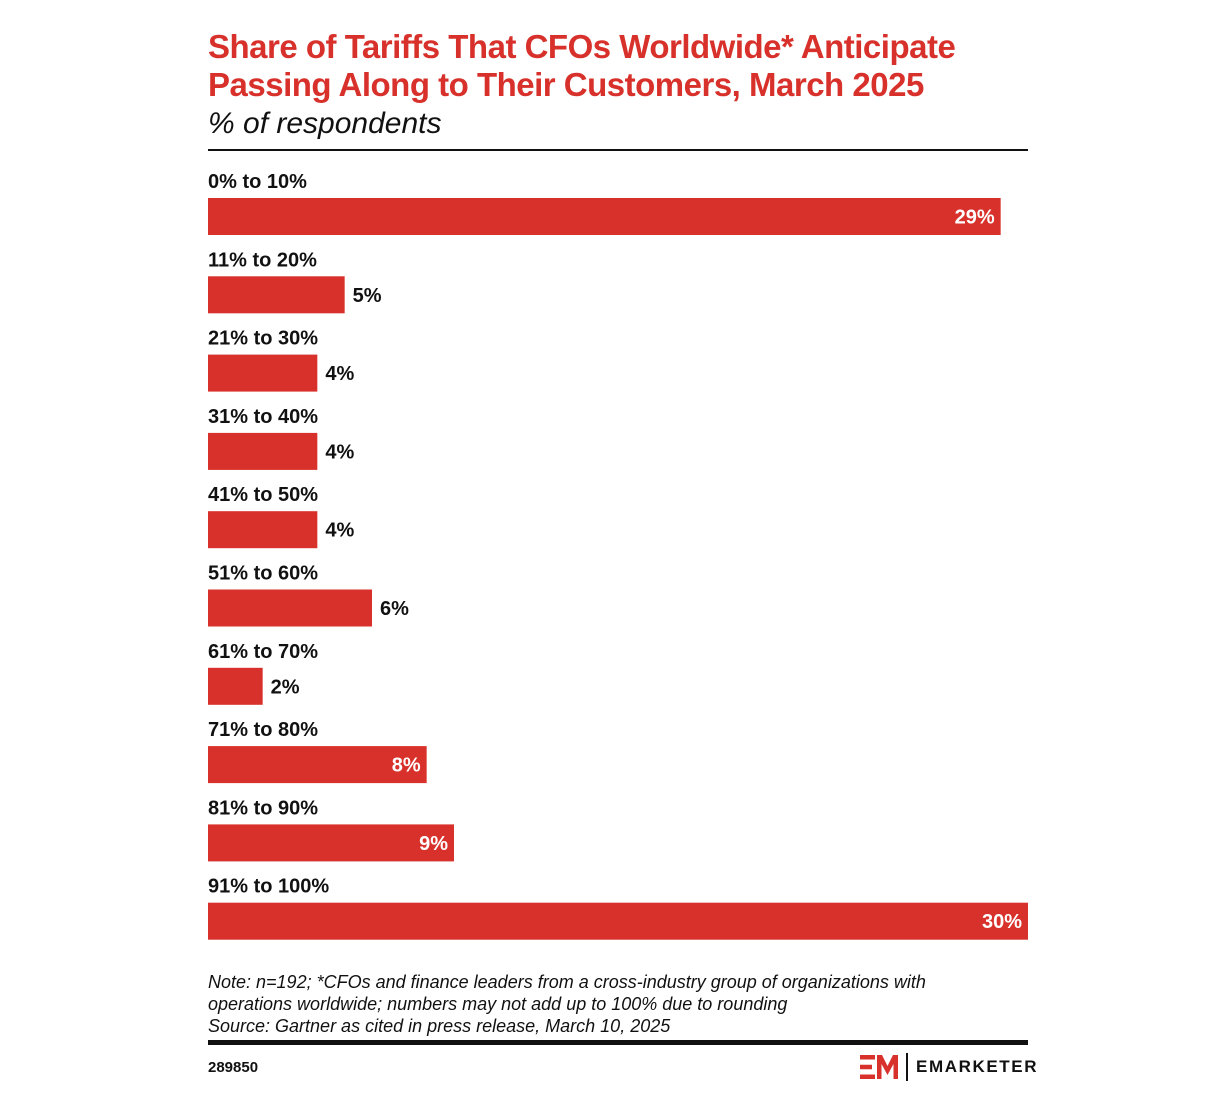 The width and height of the screenshot is (1210, 1108). What do you see at coordinates (339, 374) in the screenshot?
I see `value-label-21-to-30: 4%` at bounding box center [339, 374].